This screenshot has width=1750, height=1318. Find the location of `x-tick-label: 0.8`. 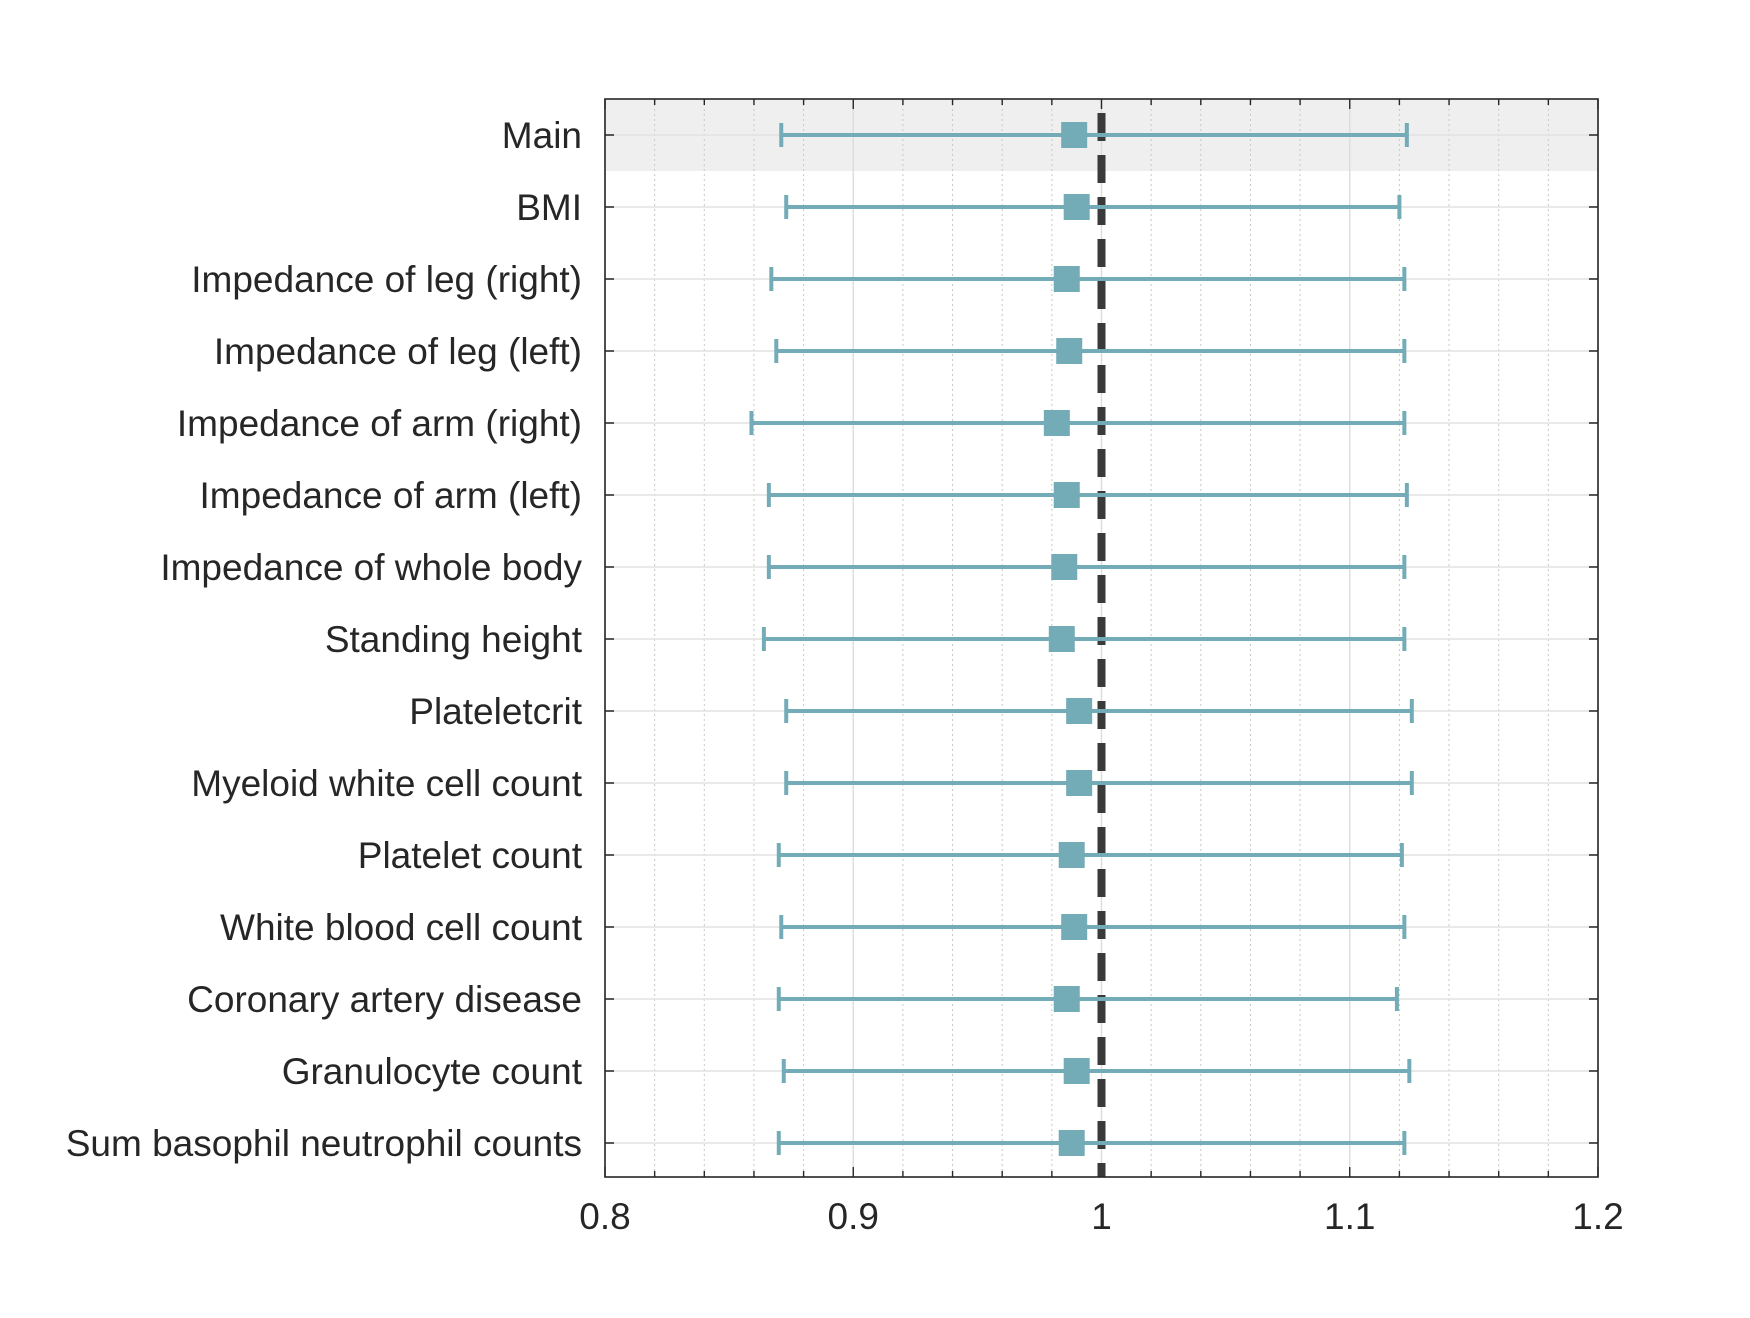

x-tick-label: 0.8 is located at coordinates (604, 1216).